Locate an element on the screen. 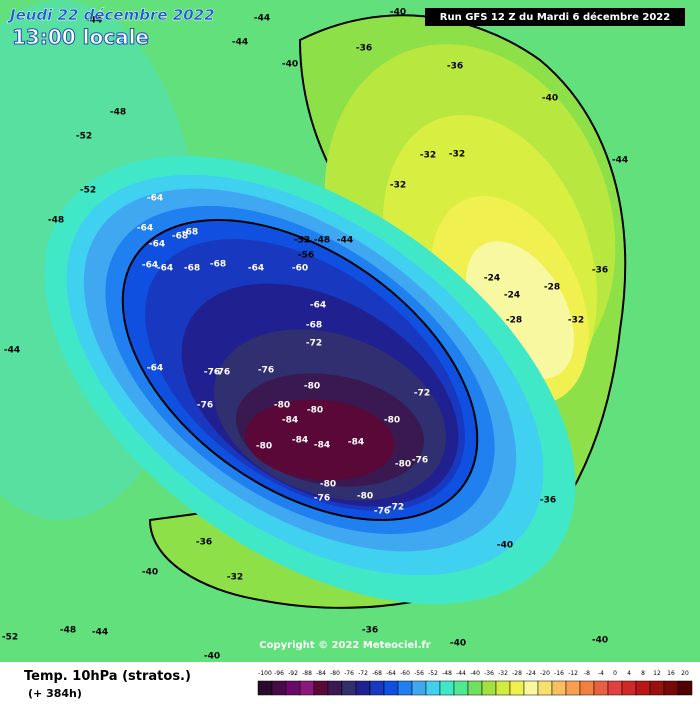  run-box is located at coordinates (555, 17).